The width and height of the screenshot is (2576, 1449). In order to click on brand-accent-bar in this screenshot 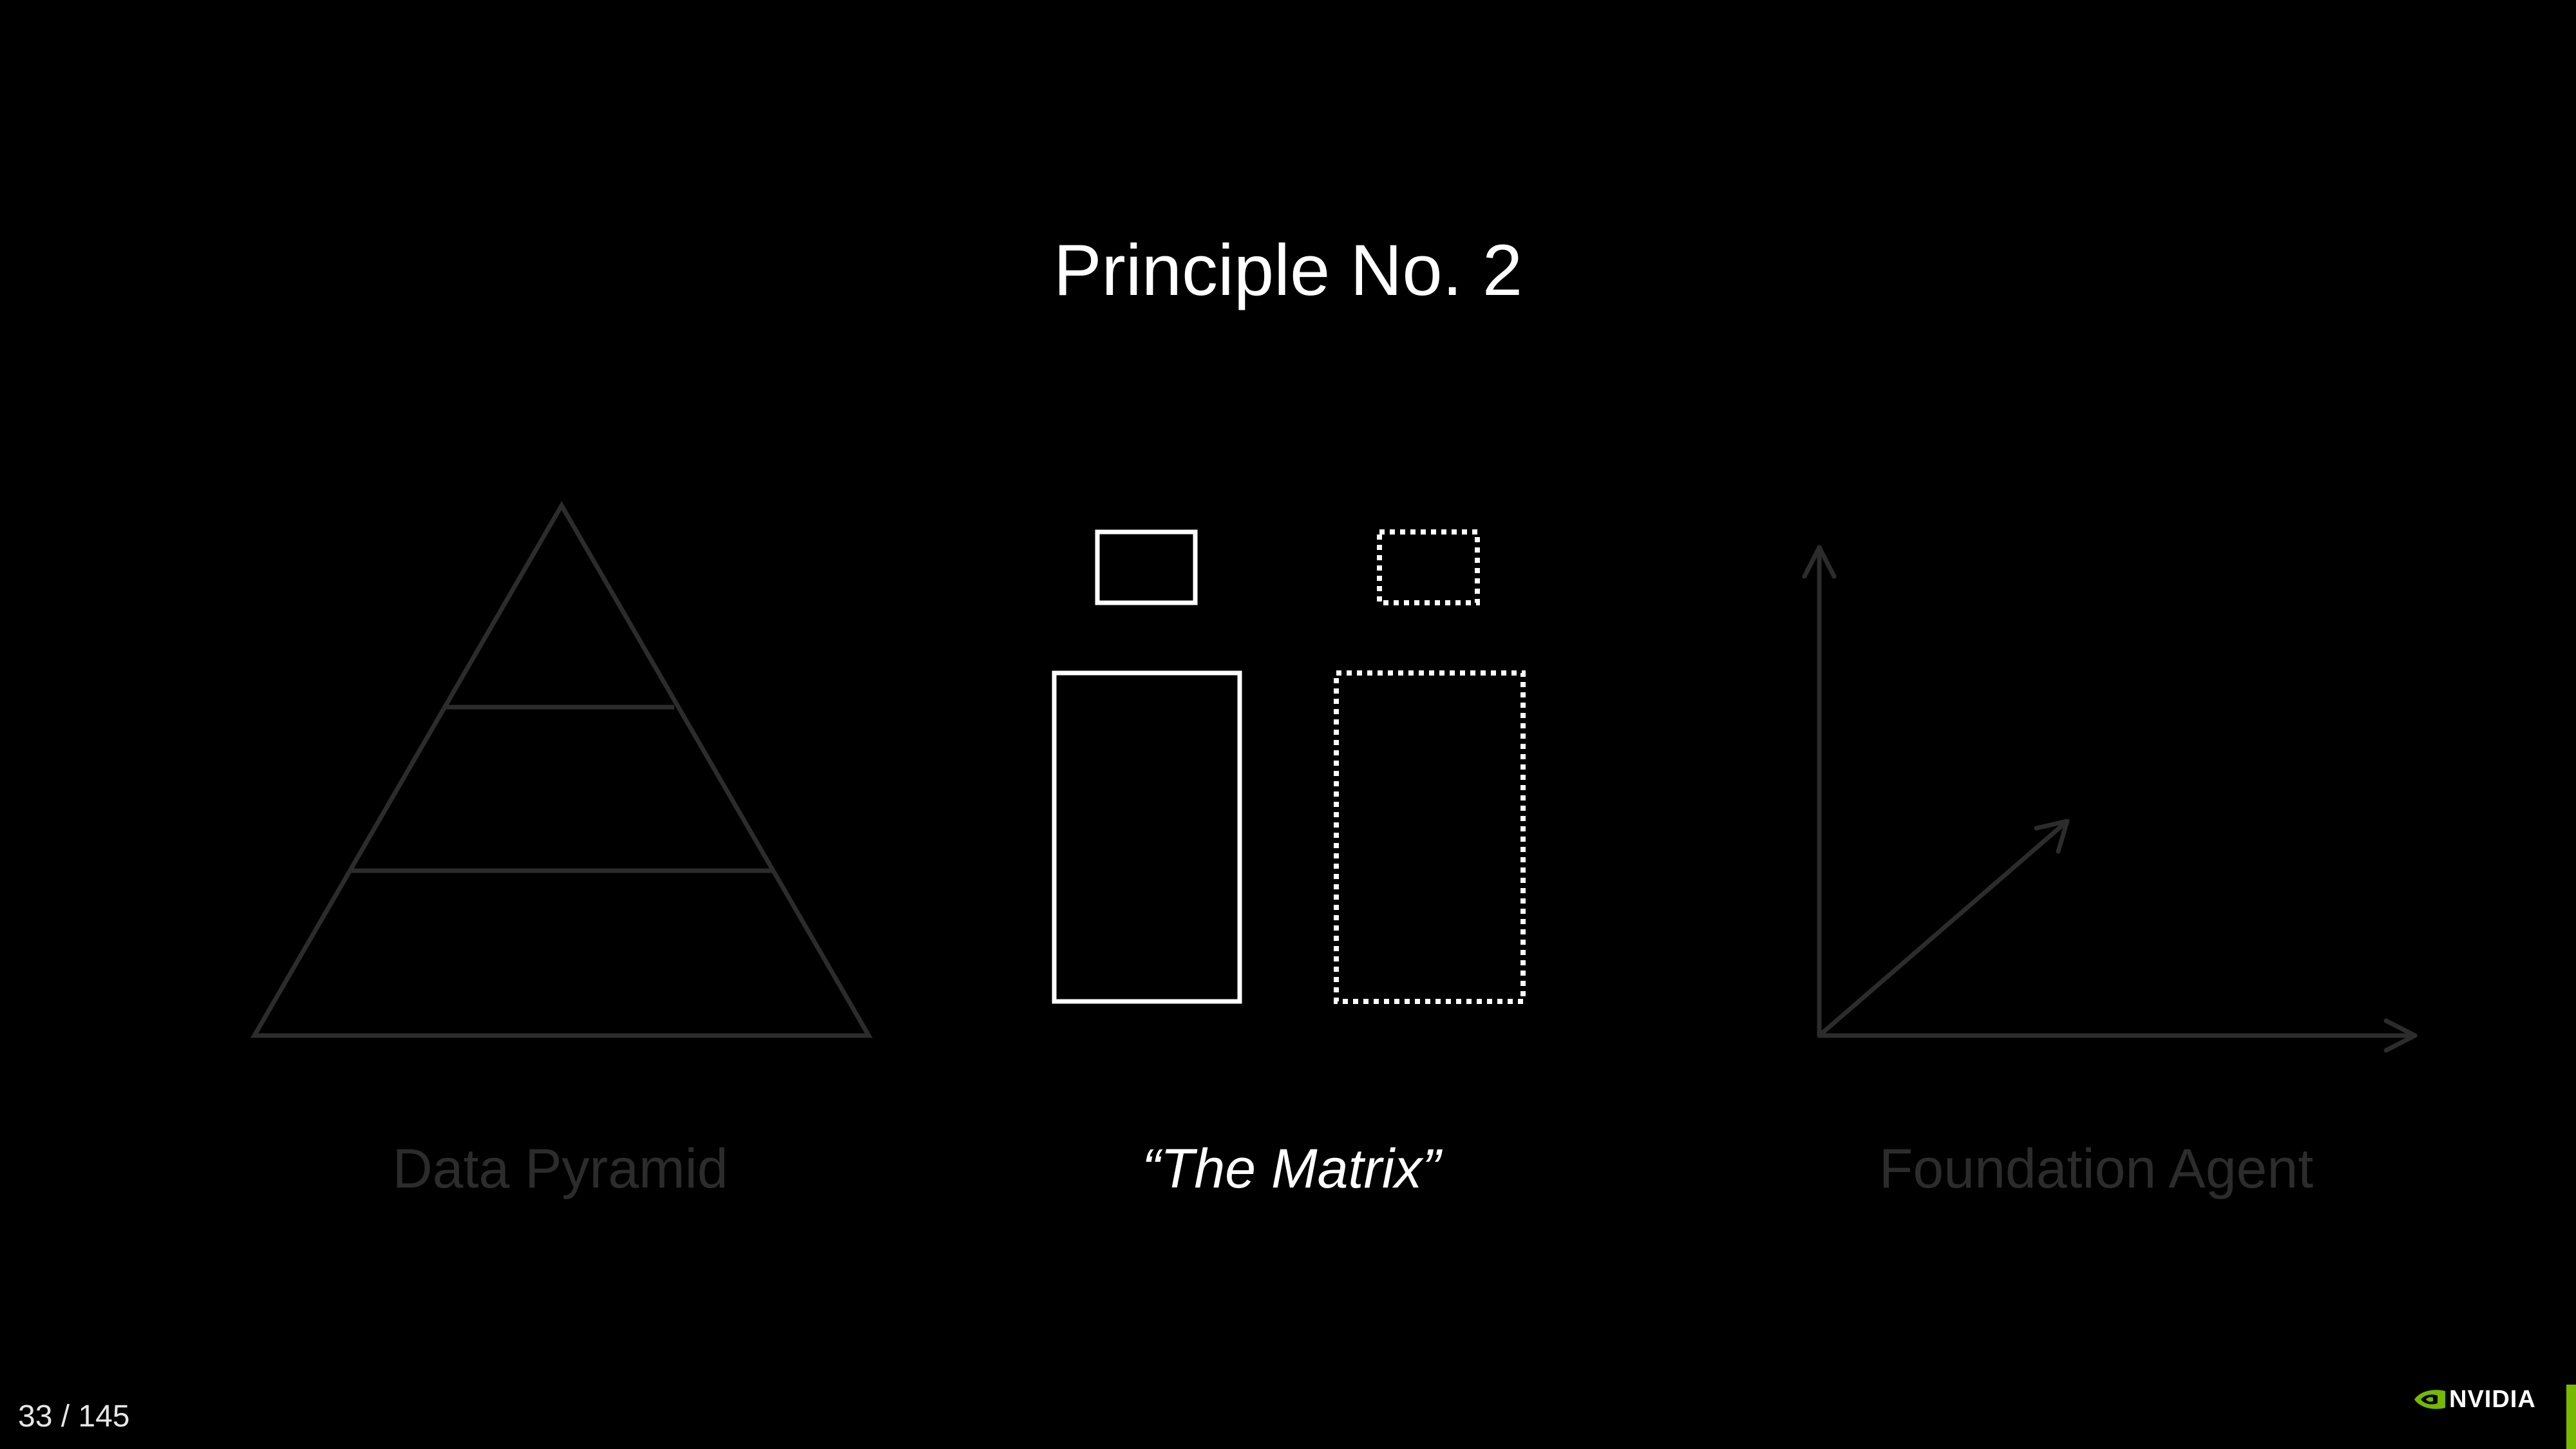, I will do `click(2571, 1417)`.